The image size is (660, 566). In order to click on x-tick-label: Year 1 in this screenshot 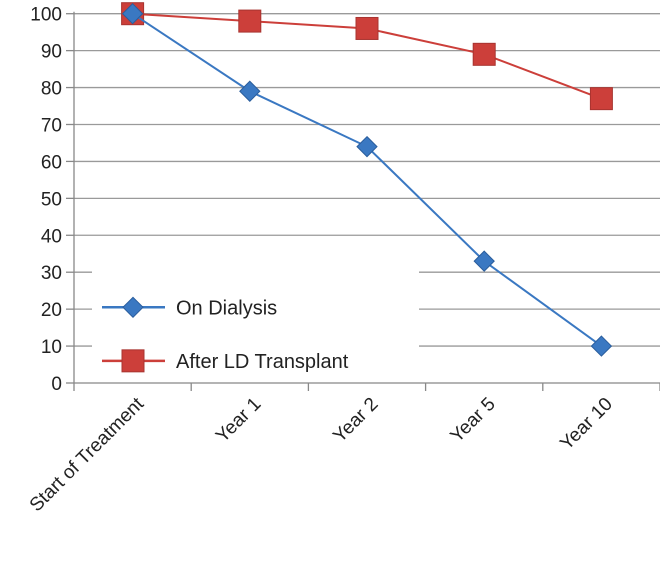, I will do `click(238, 420)`.